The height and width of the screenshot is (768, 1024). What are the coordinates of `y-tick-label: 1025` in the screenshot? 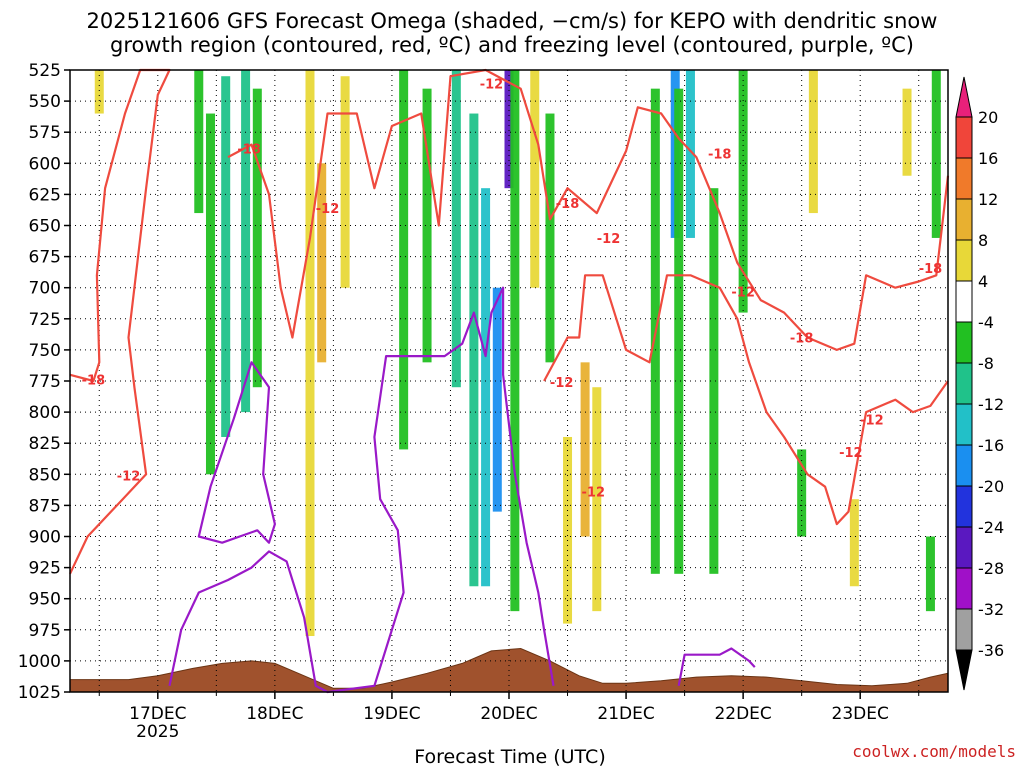 It's located at (39, 693).